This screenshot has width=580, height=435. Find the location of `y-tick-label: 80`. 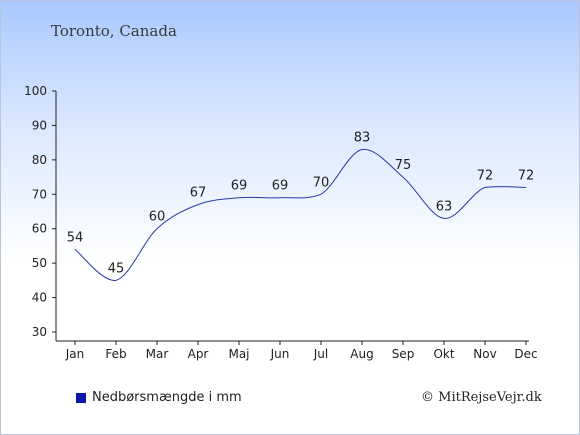

y-tick-label: 80 is located at coordinates (39, 160).